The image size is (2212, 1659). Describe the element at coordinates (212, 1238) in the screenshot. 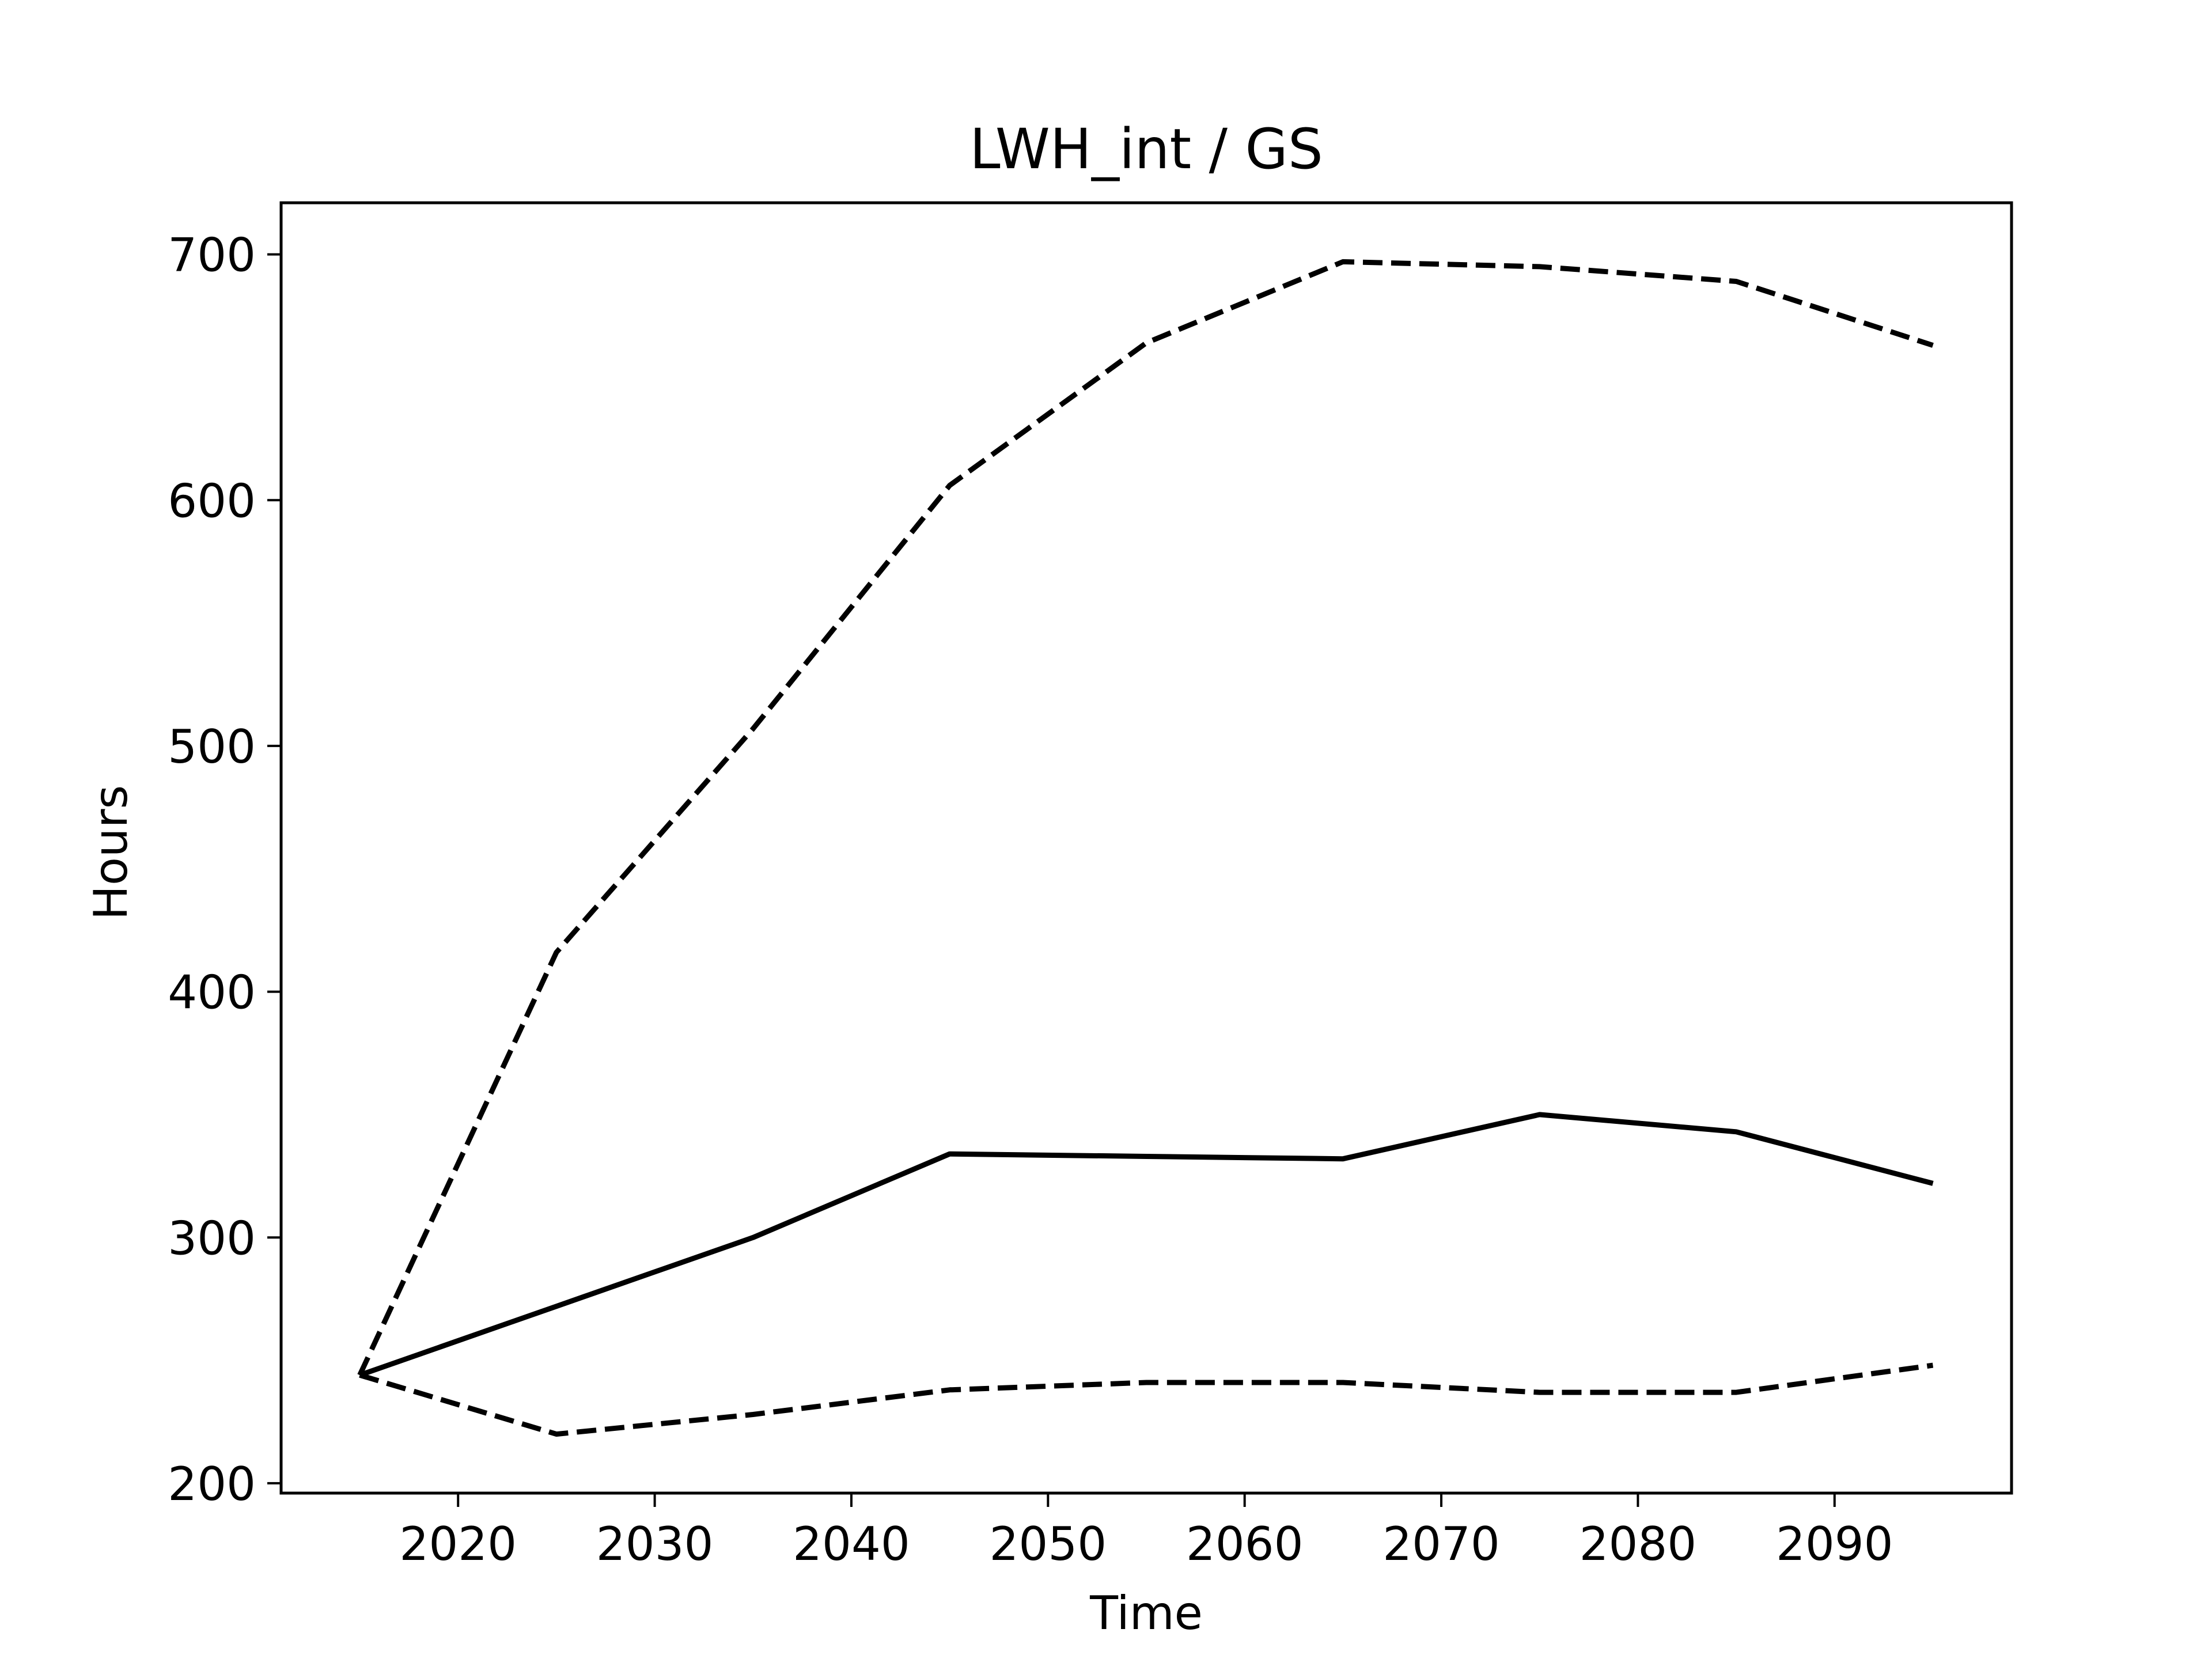

I see `y-tick-label: 300` at that location.